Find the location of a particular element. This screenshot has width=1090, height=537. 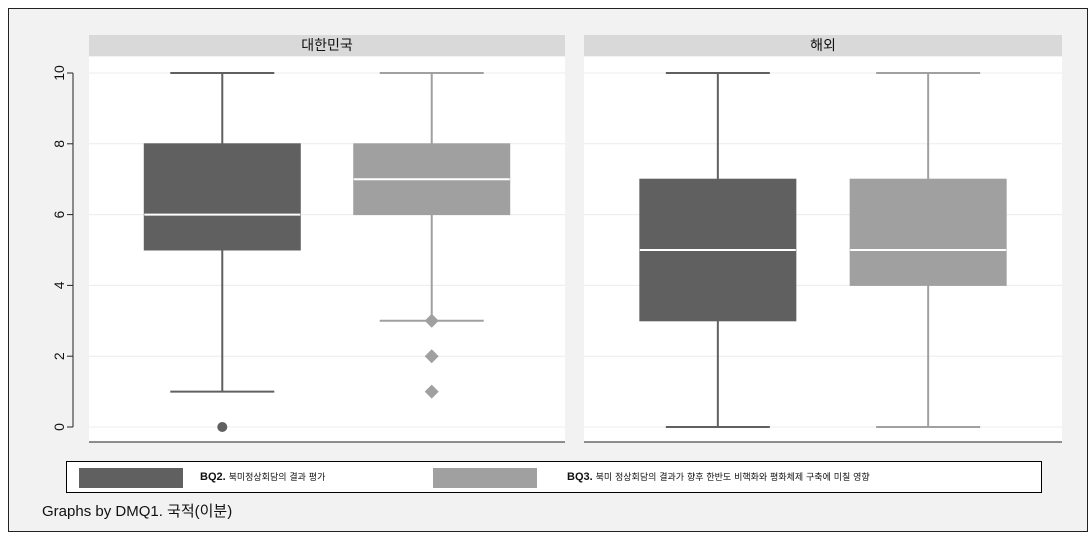

y-tick-label: 10 is located at coordinates (59, 73).